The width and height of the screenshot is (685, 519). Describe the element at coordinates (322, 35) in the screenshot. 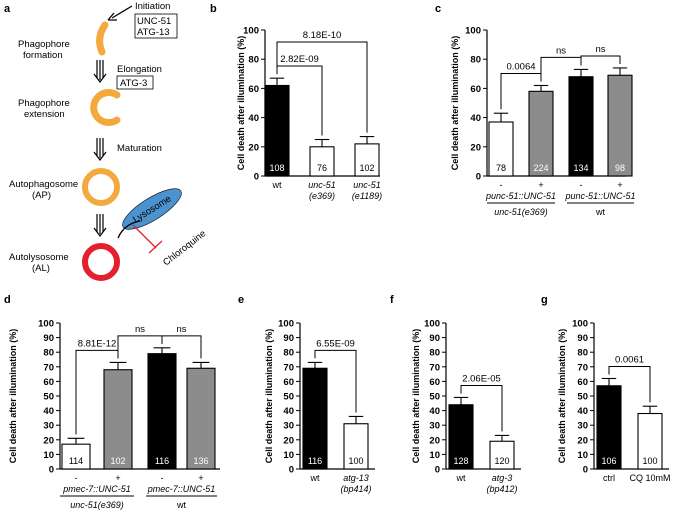

I see `significance-label: 8.18E-10` at that location.